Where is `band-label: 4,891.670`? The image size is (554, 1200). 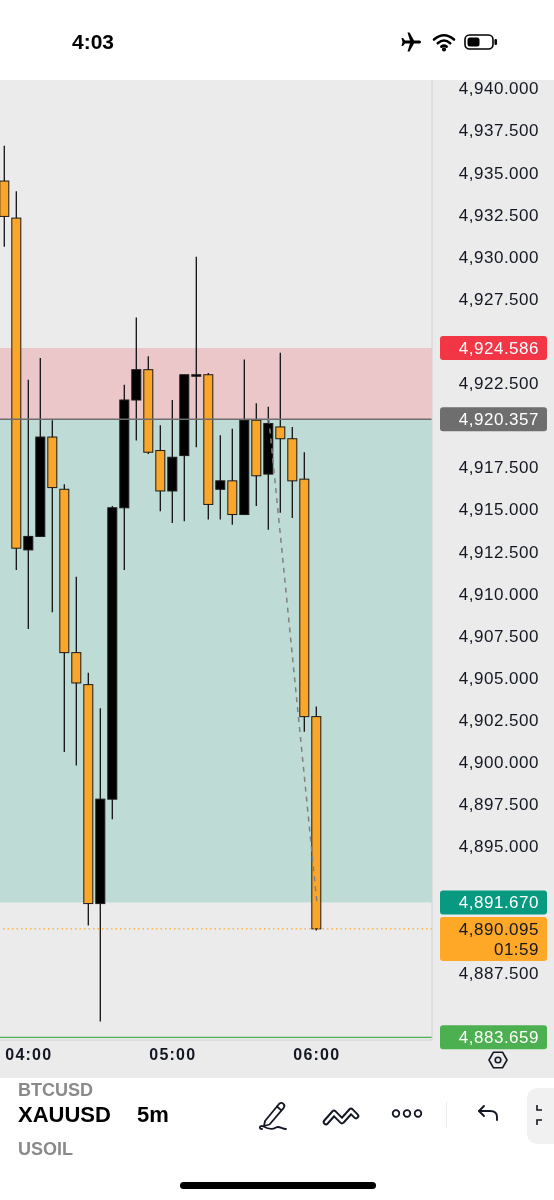
band-label: 4,891.670 is located at coordinates (498, 903).